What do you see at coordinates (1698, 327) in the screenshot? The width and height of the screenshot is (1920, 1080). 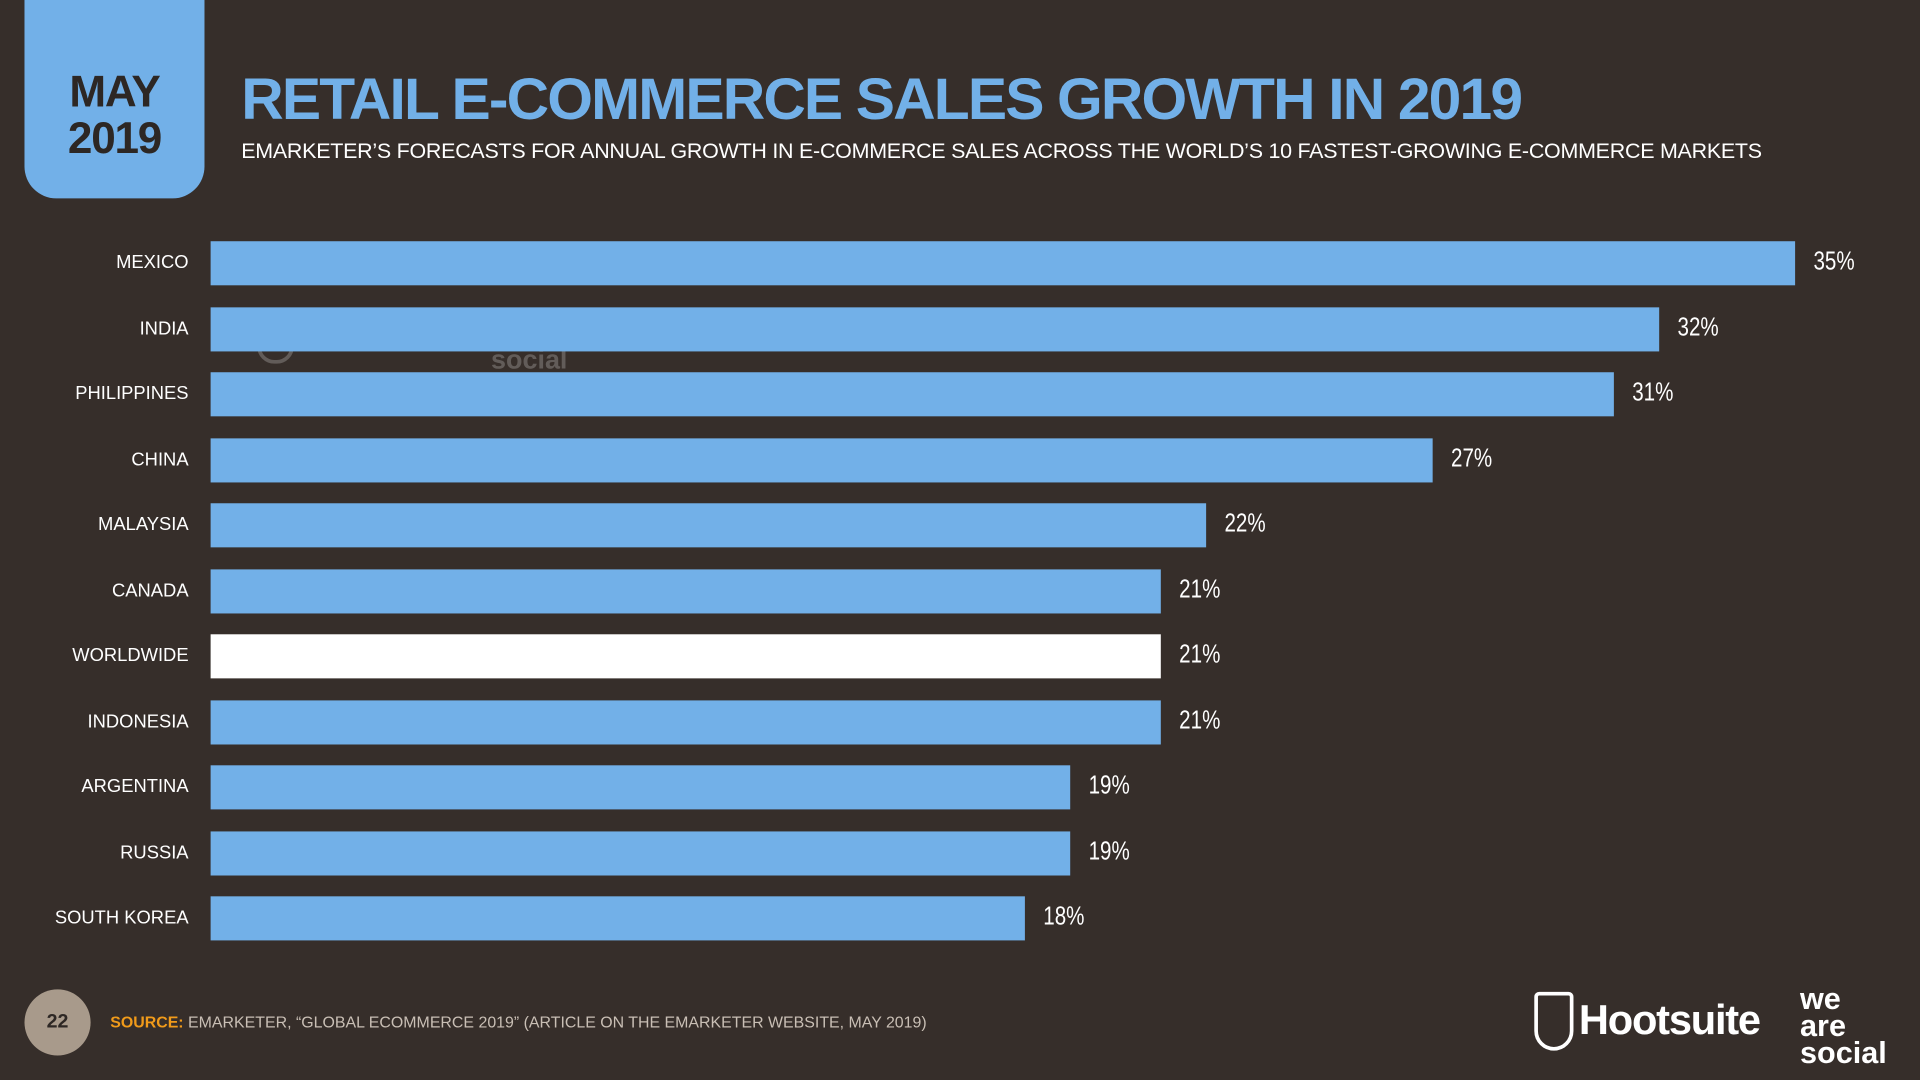 I see `data-label: 32%` at bounding box center [1698, 327].